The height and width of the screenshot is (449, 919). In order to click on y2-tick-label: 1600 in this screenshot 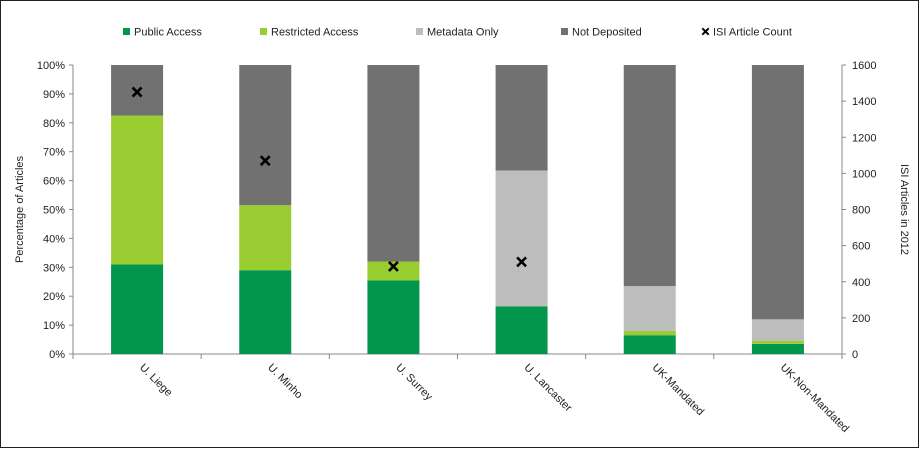, I will do `click(864, 66)`.